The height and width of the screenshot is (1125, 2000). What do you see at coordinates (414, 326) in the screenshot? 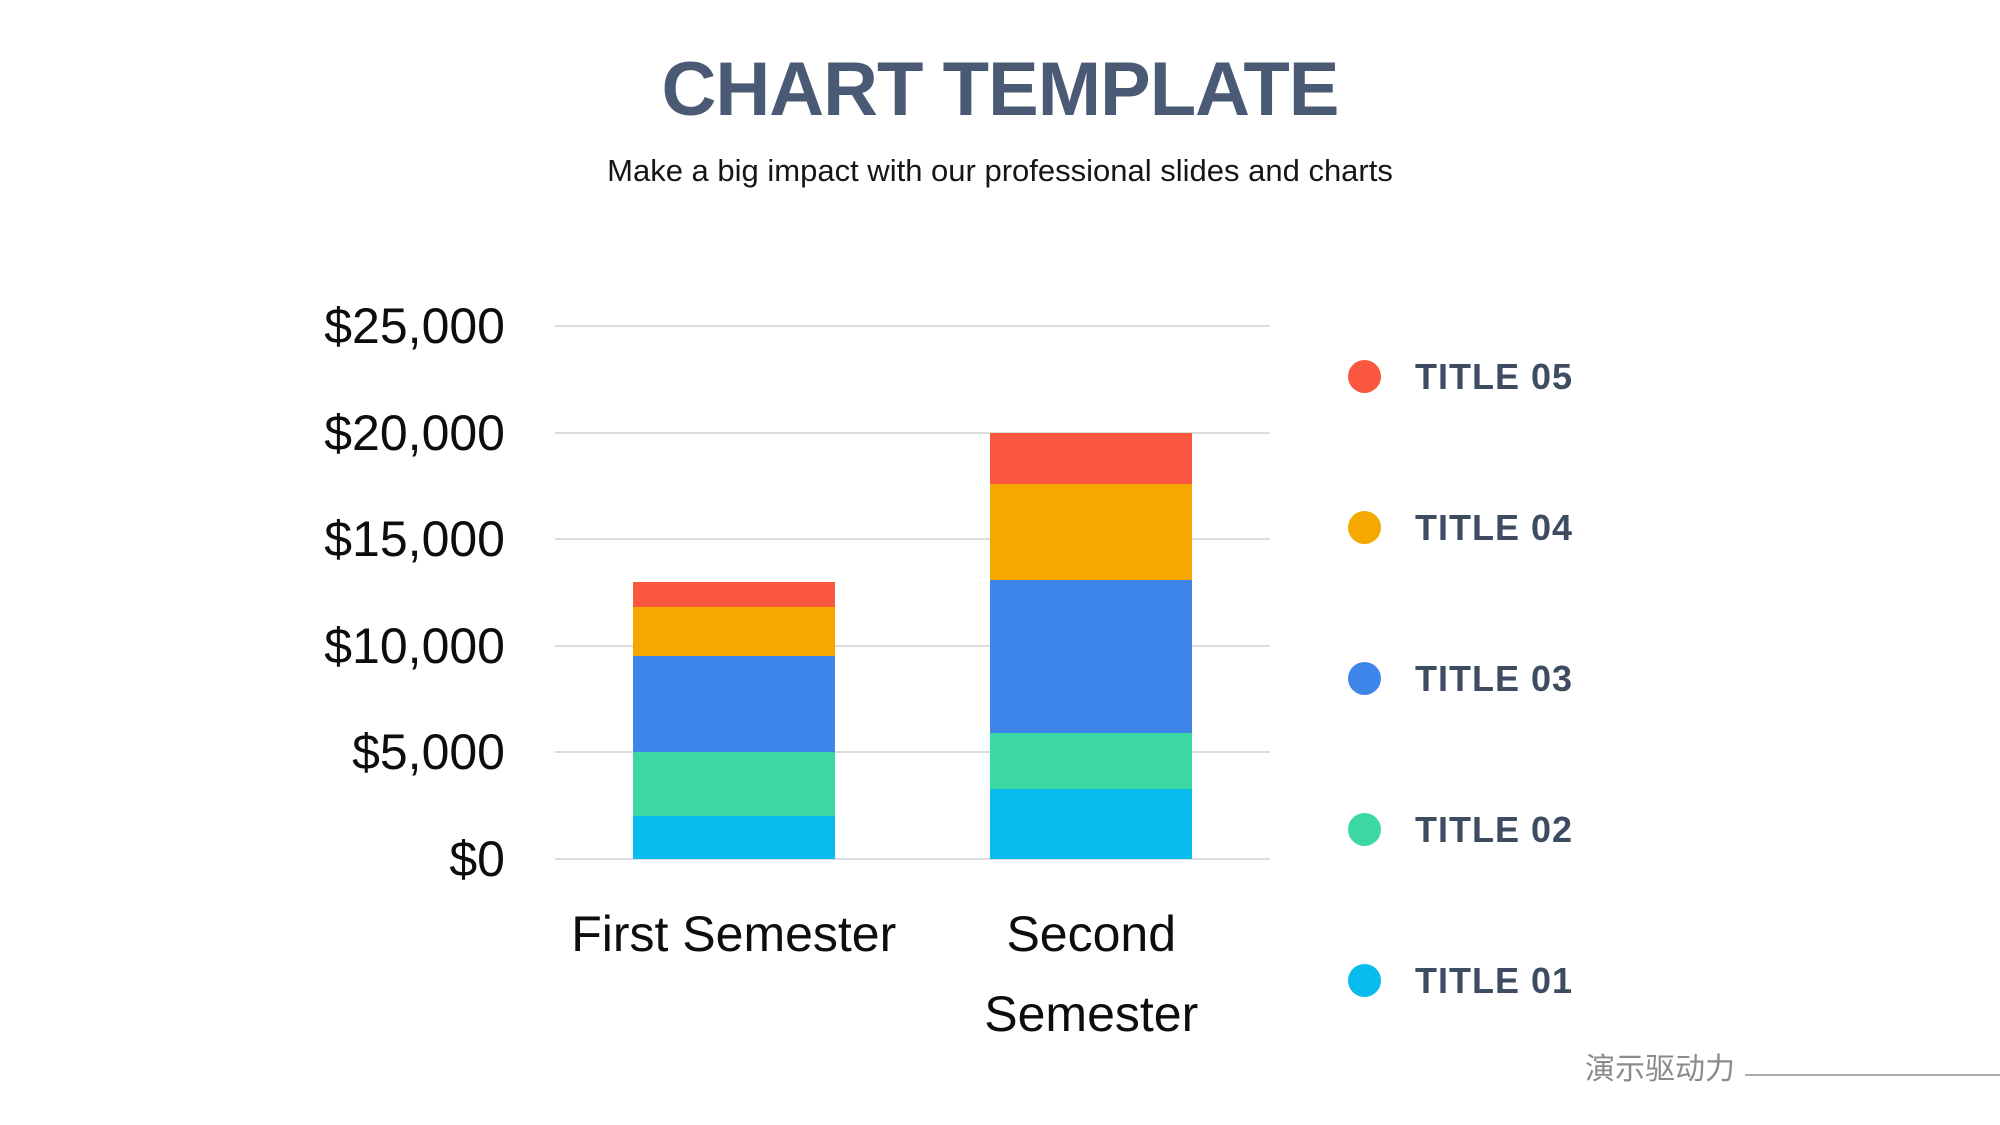
I see `y-axis-tick-label: $25,000` at bounding box center [414, 326].